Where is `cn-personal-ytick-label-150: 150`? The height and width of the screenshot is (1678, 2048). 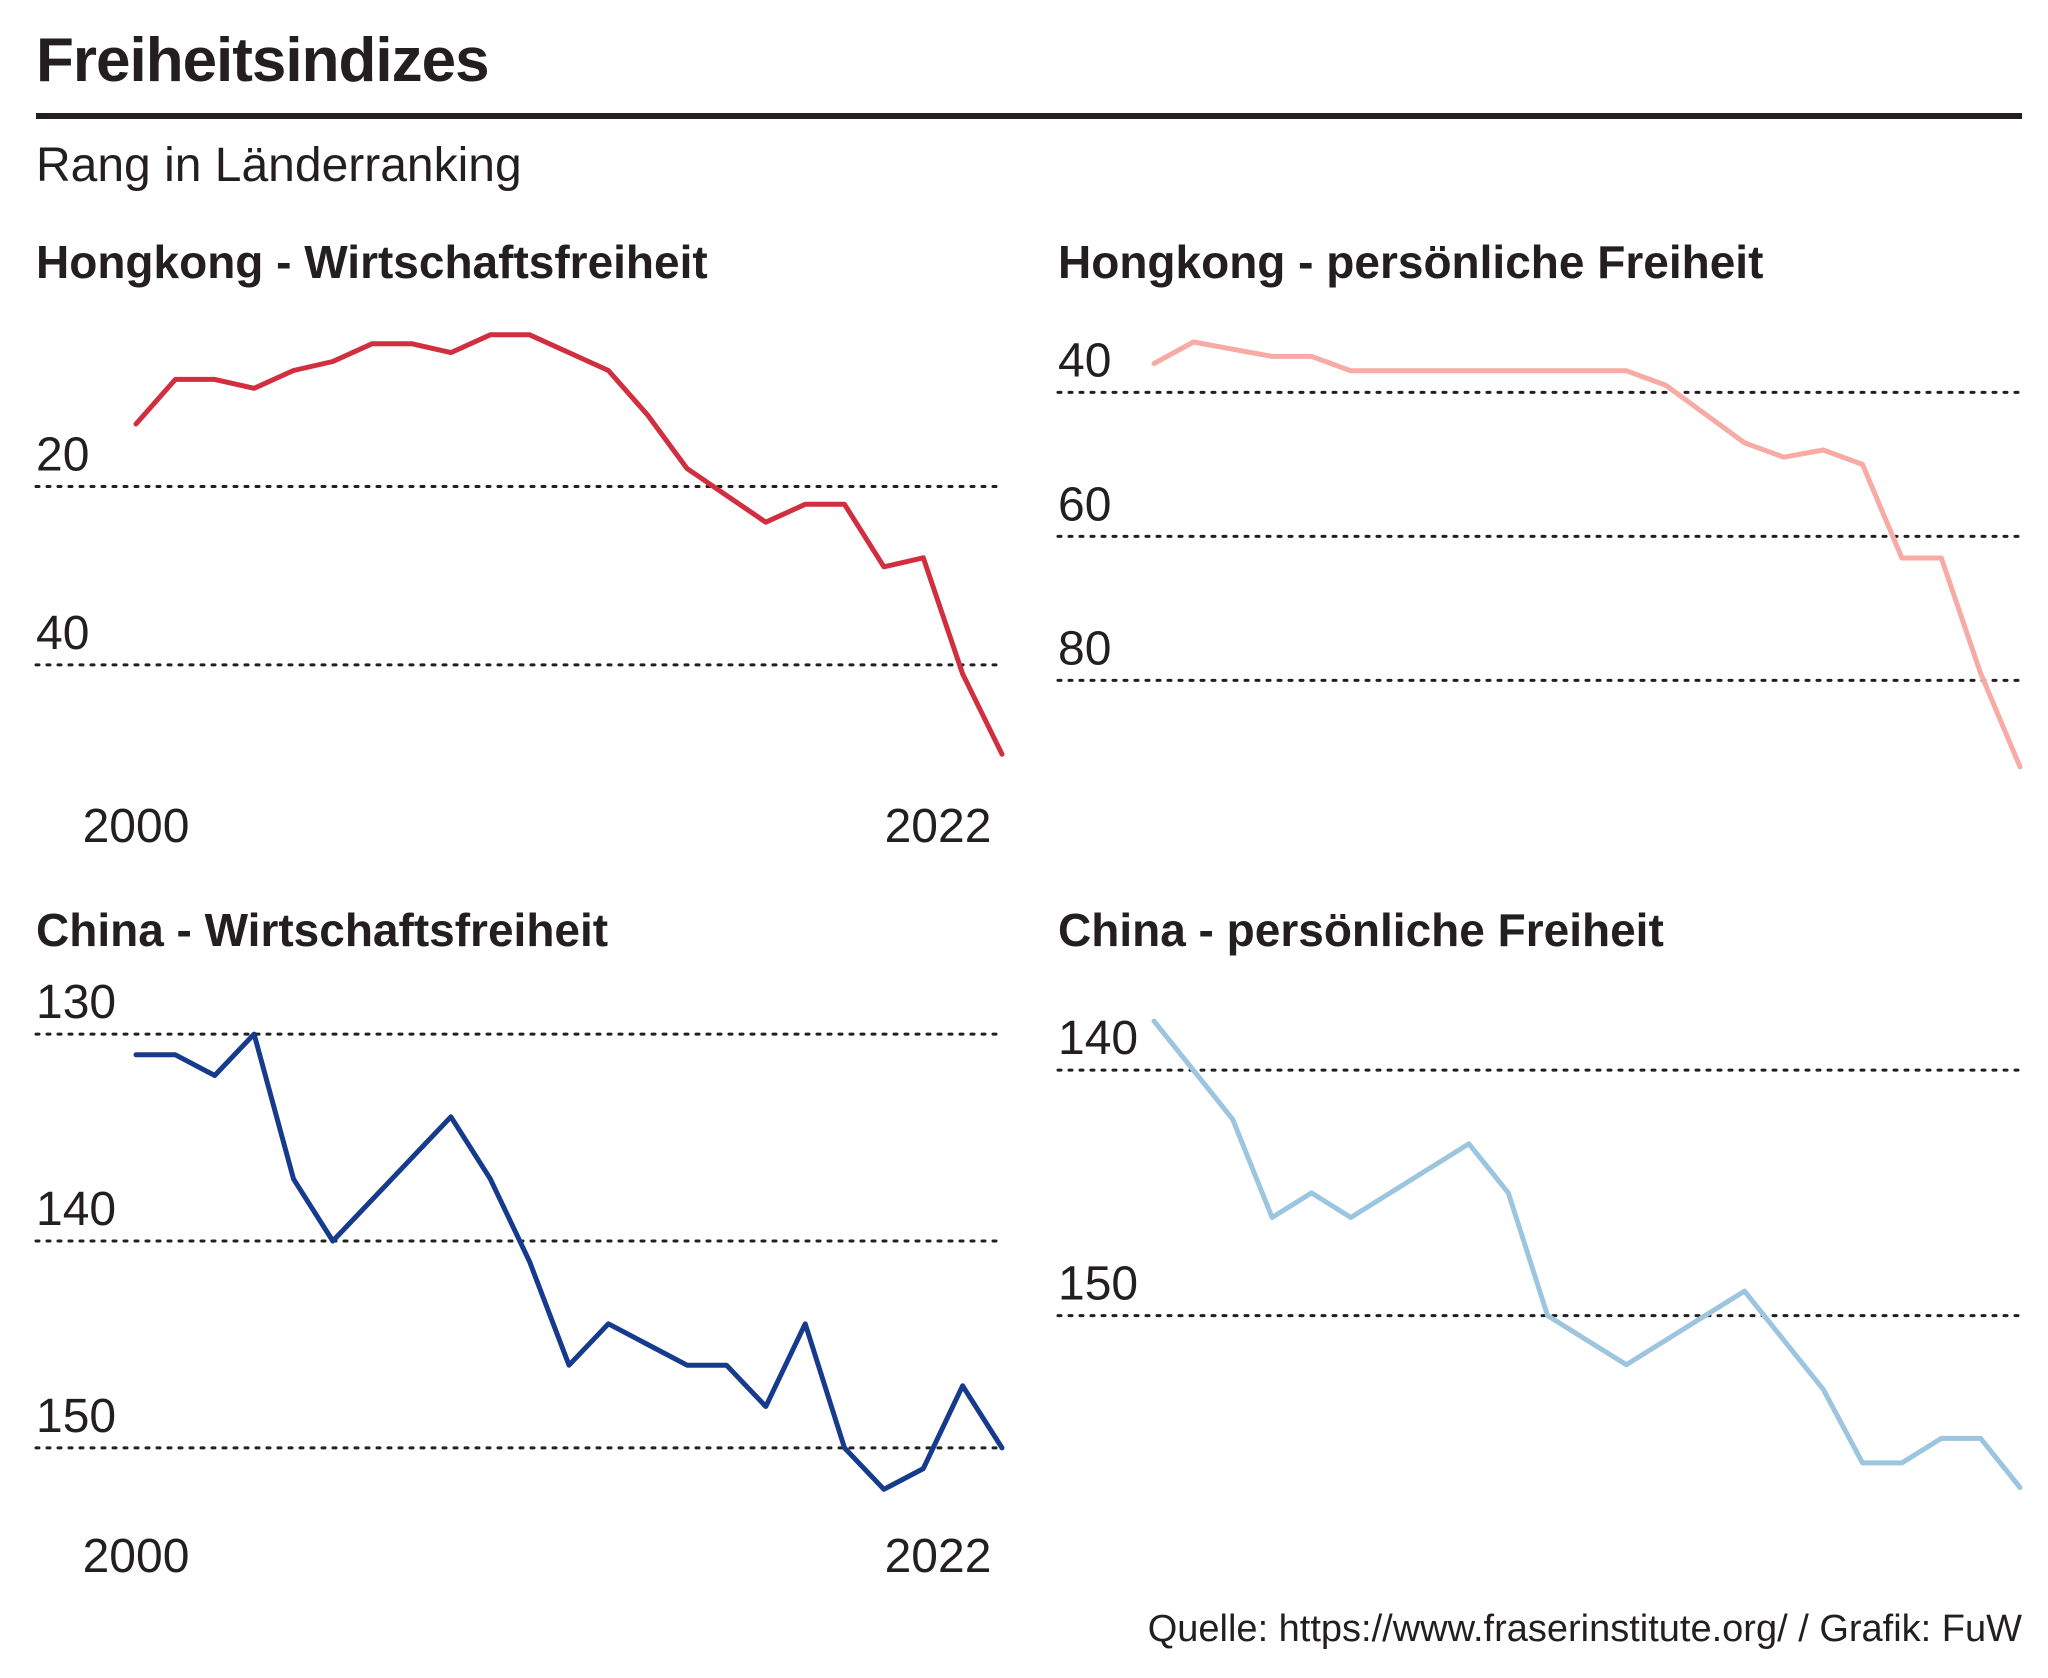
cn-personal-ytick-label-150: 150 is located at coordinates (1098, 1284).